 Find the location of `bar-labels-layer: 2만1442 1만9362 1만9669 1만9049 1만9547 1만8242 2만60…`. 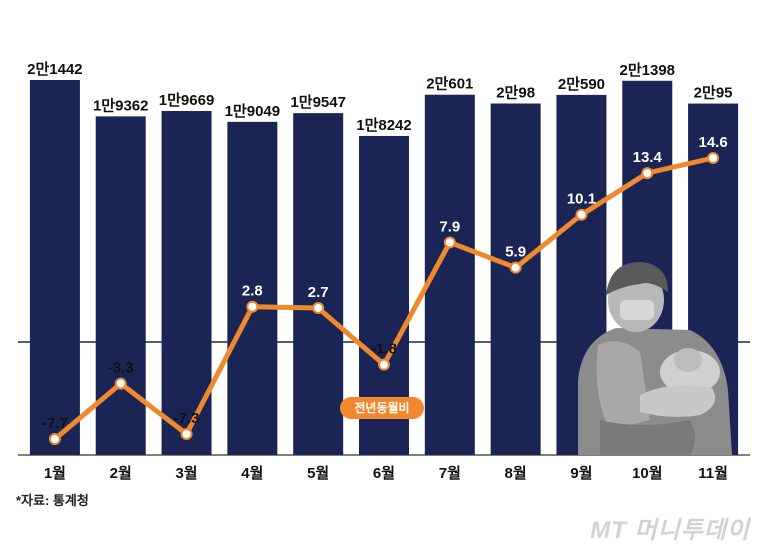

bar-labels-layer: 2만1442 1만9362 1만9669 1만9049 1만9547 1만8242 2만60… is located at coordinates (379, 97).